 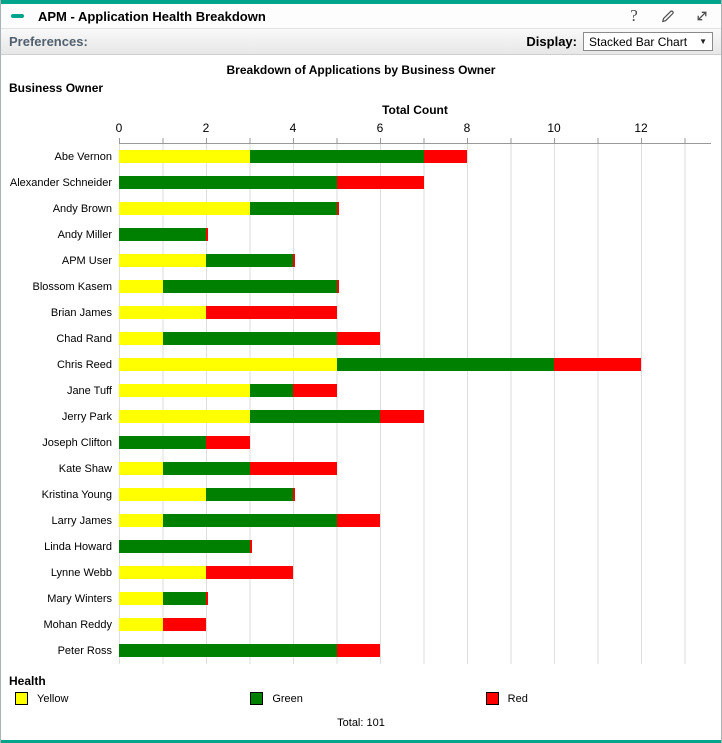 I want to click on collapse-button, so click(x=18, y=16).